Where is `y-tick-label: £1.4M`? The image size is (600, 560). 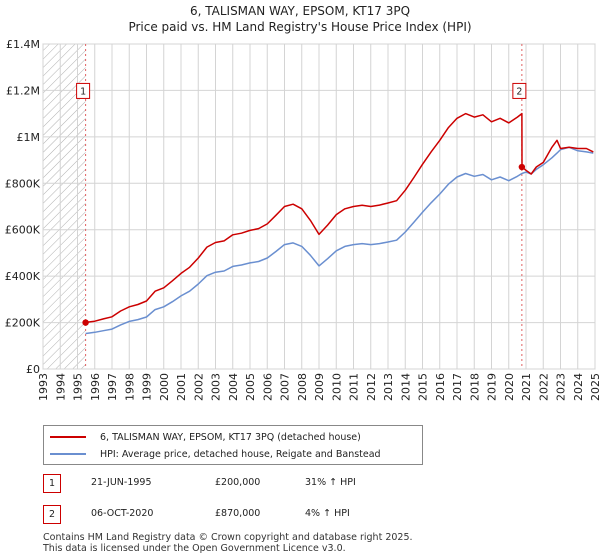 y-tick-label: £1.4M is located at coordinates (23, 44).